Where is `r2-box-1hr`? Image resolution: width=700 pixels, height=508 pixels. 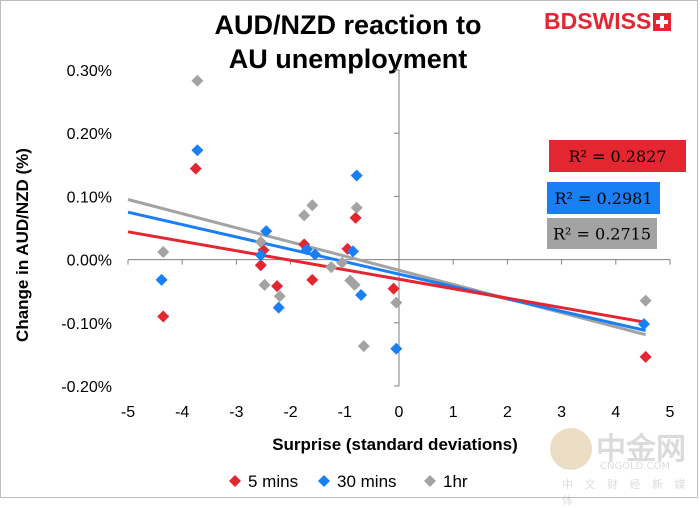 r2-box-1hr is located at coordinates (602, 233).